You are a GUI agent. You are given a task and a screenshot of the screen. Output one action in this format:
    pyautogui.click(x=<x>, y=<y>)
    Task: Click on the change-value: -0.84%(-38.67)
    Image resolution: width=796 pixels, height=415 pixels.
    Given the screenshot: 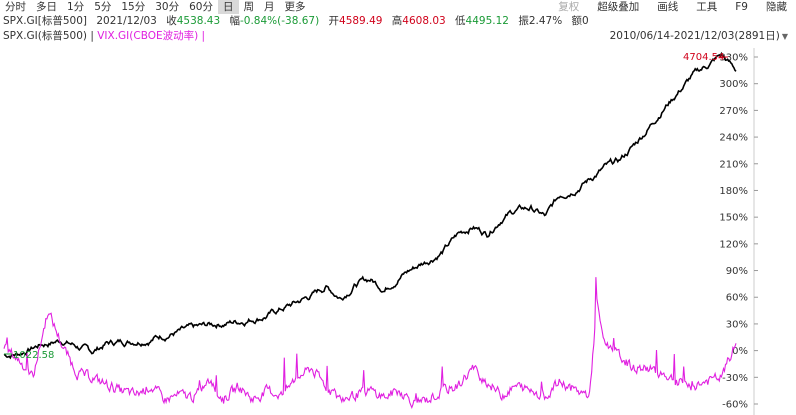 What is the action you would take?
    pyautogui.click(x=279, y=21)
    